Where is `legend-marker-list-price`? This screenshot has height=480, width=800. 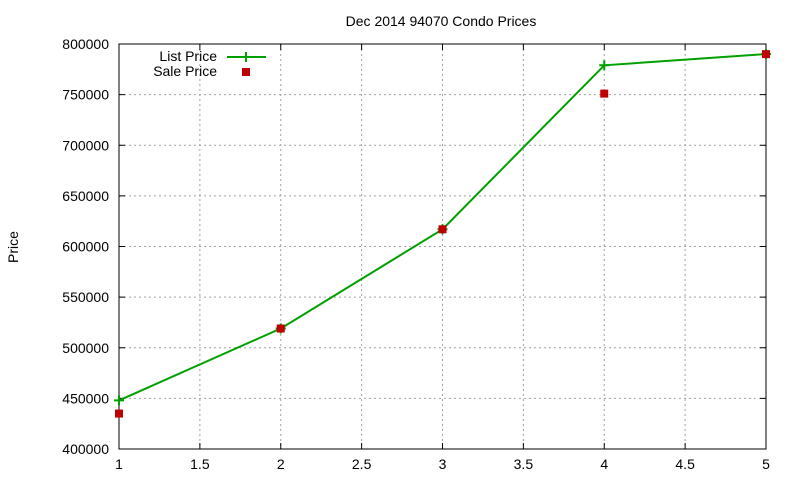
legend-marker-list-price is located at coordinates (246, 57).